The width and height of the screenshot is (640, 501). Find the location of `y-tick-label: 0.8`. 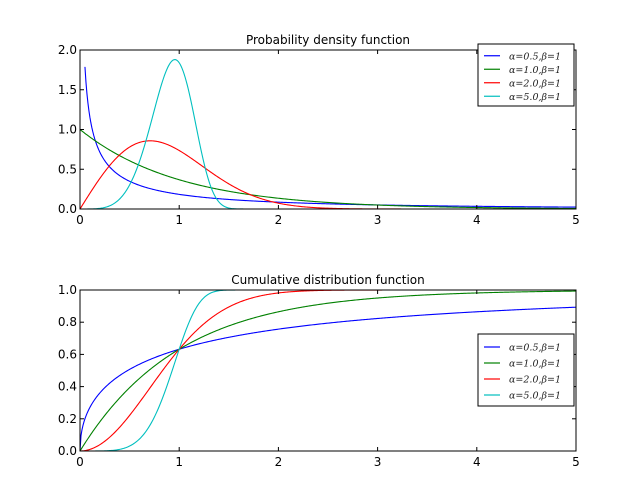

y-tick-label: 0.8 is located at coordinates (67, 322).